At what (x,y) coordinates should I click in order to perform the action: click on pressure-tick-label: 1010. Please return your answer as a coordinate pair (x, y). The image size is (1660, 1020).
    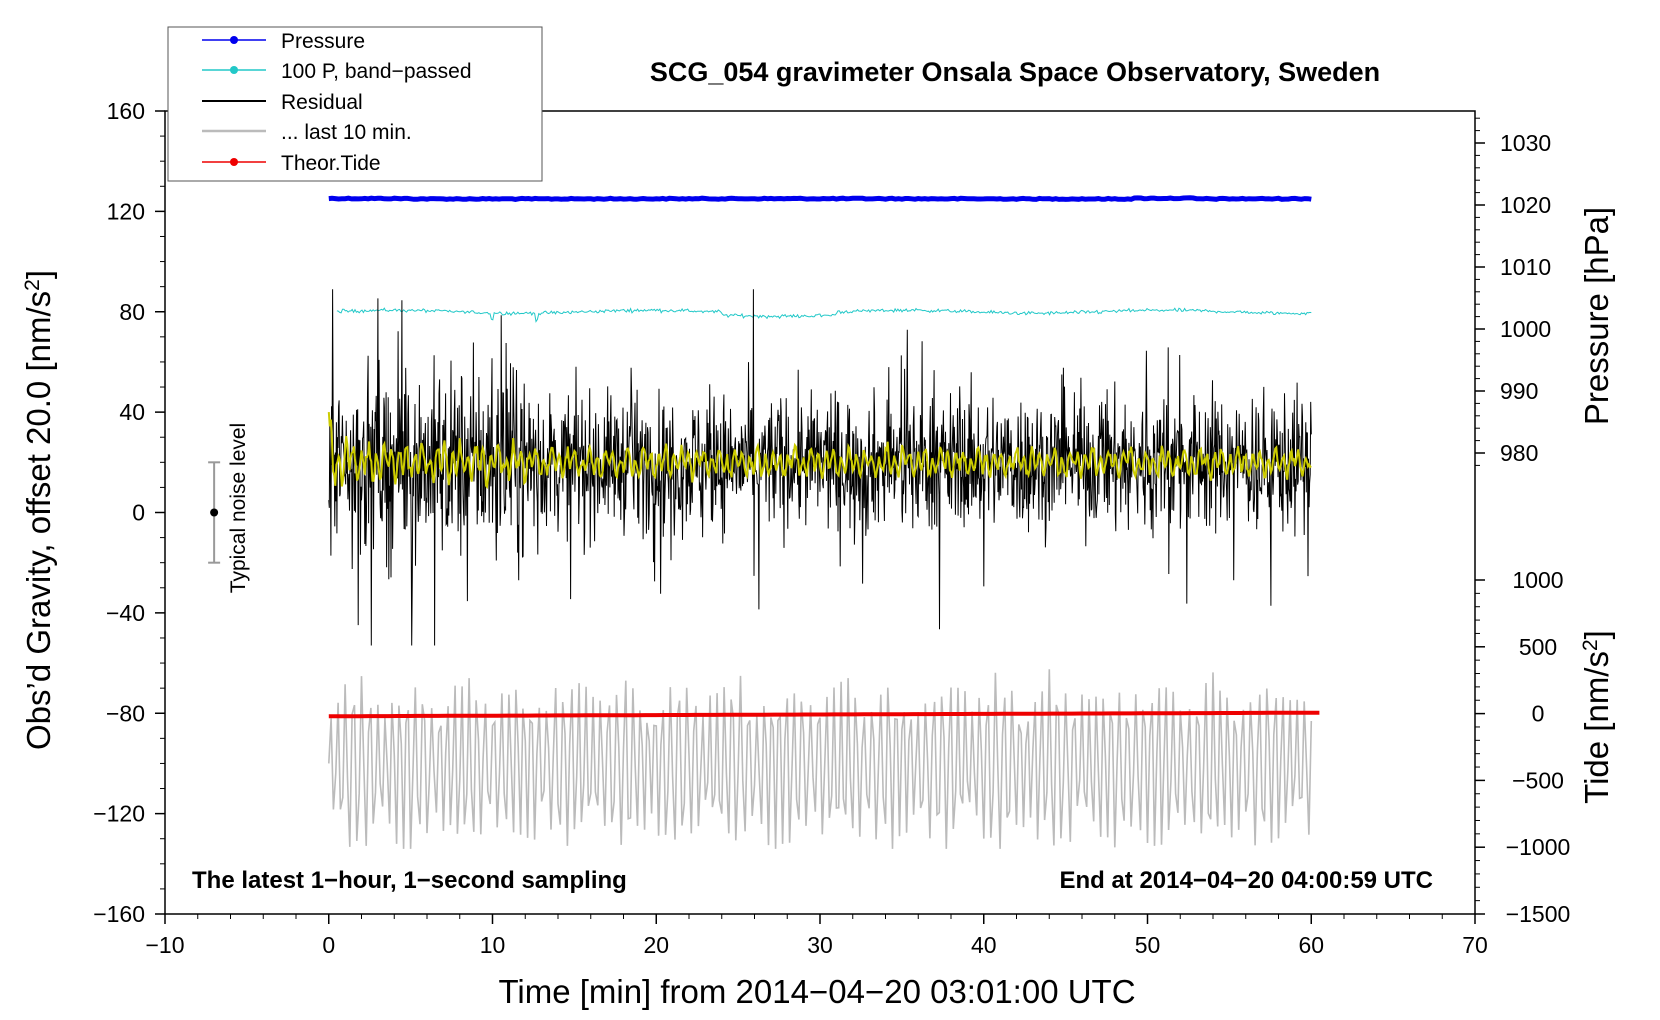
    Looking at the image, I should click on (1525, 267).